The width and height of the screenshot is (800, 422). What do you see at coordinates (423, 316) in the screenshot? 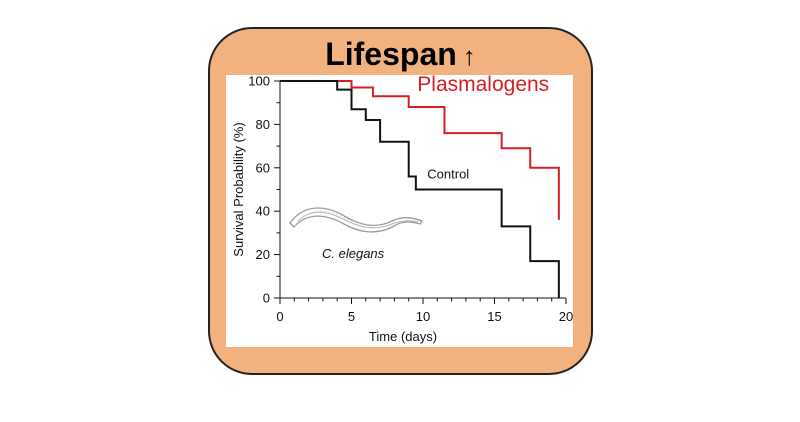
I see `x-tick-label: 10` at bounding box center [423, 316].